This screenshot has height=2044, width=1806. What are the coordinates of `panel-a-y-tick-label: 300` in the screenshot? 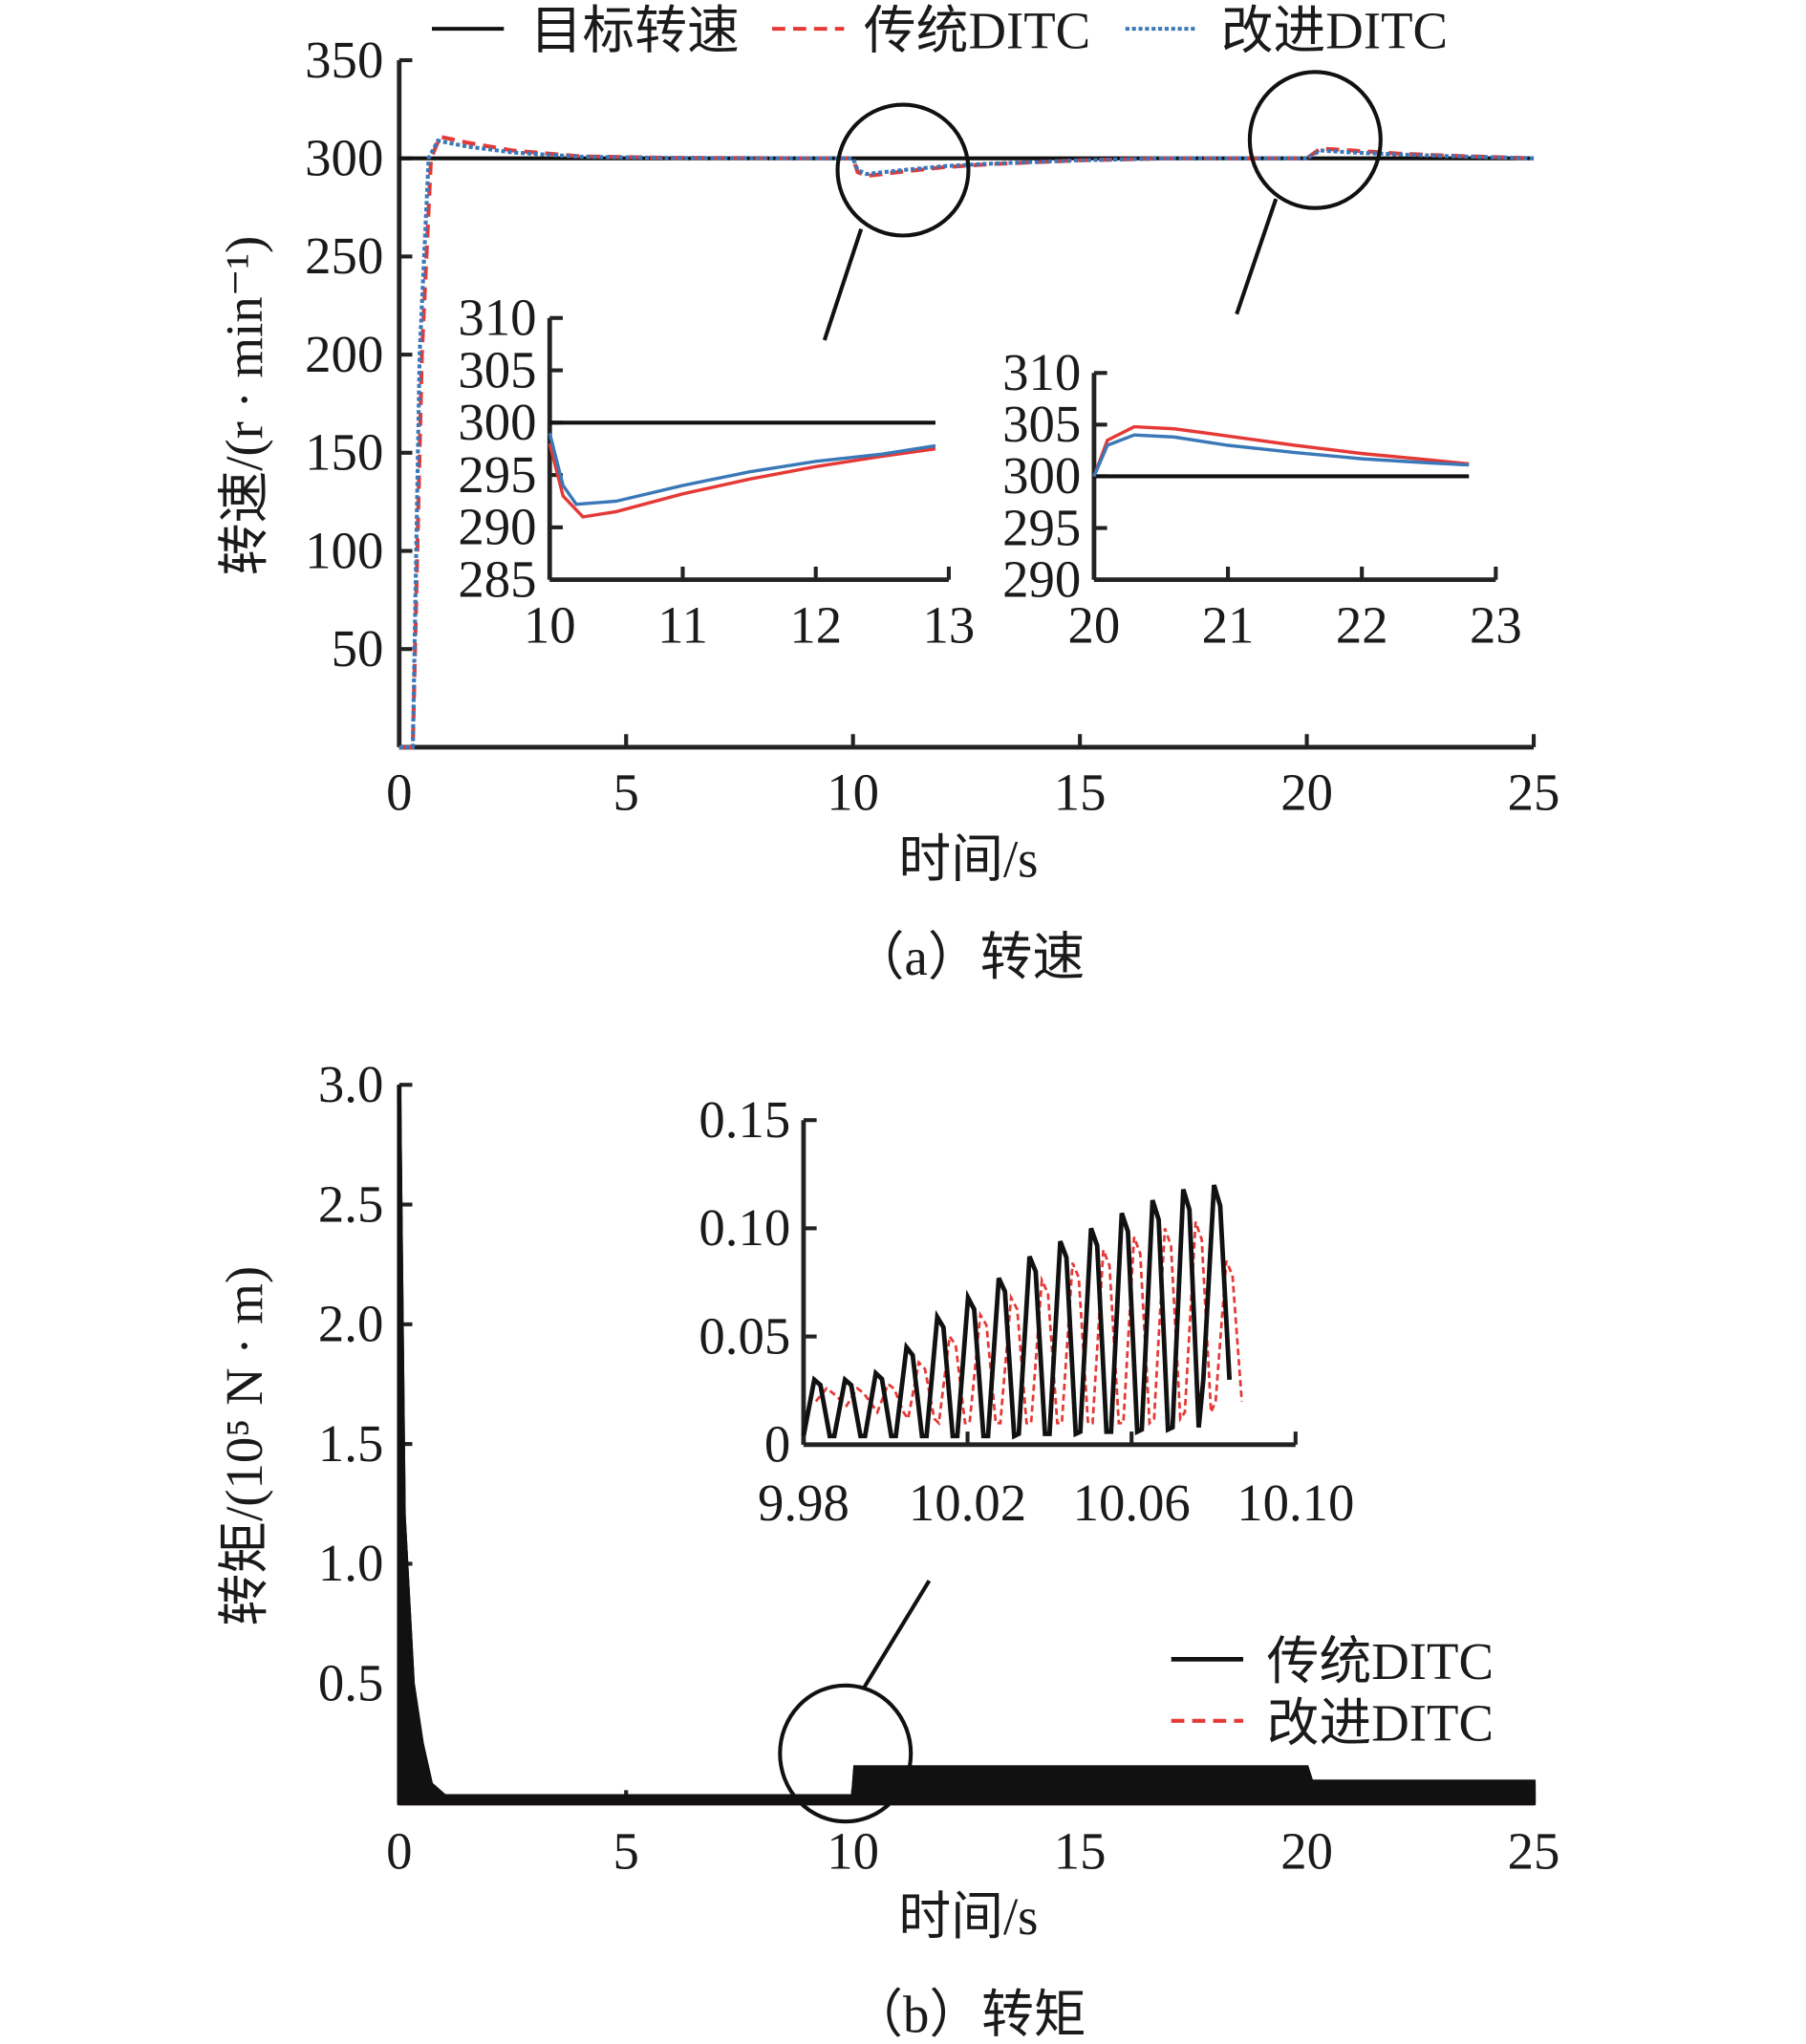 It's located at (344, 157).